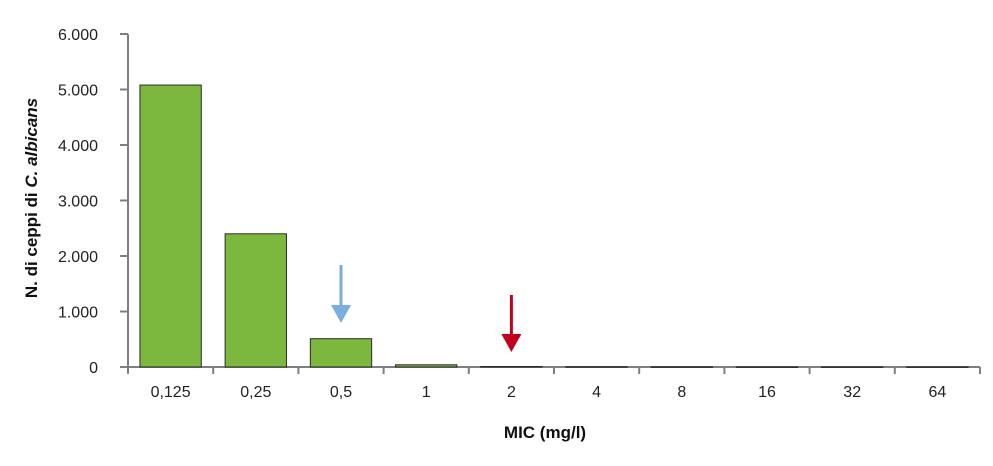 The height and width of the screenshot is (466, 993). I want to click on y-tick-label: 5.000, so click(78, 91).